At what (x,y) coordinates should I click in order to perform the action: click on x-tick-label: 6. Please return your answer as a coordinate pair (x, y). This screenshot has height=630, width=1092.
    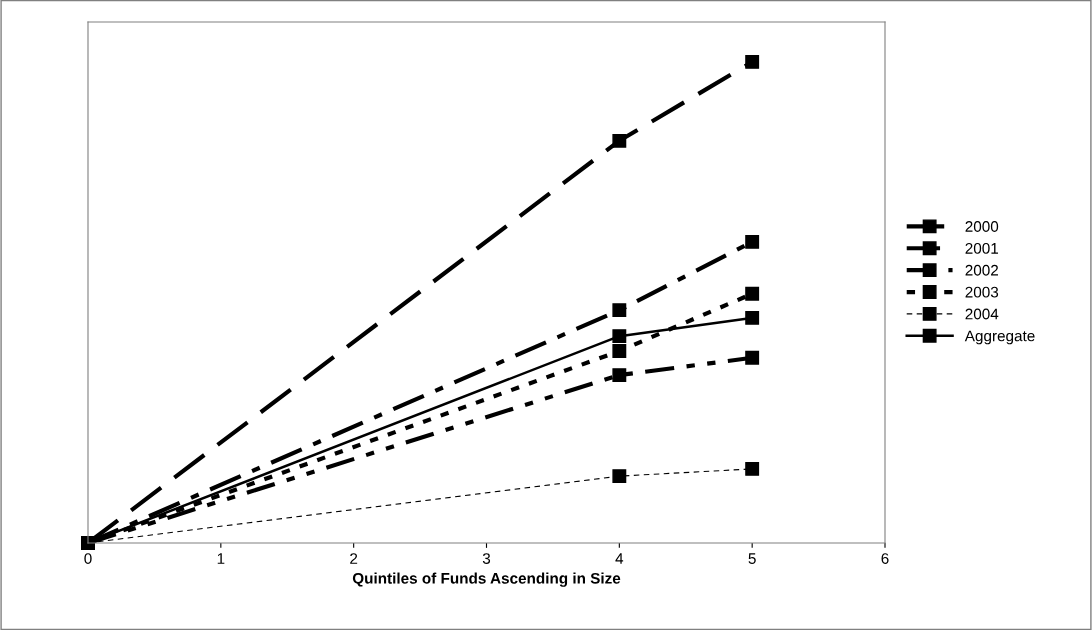
    Looking at the image, I should click on (885, 558).